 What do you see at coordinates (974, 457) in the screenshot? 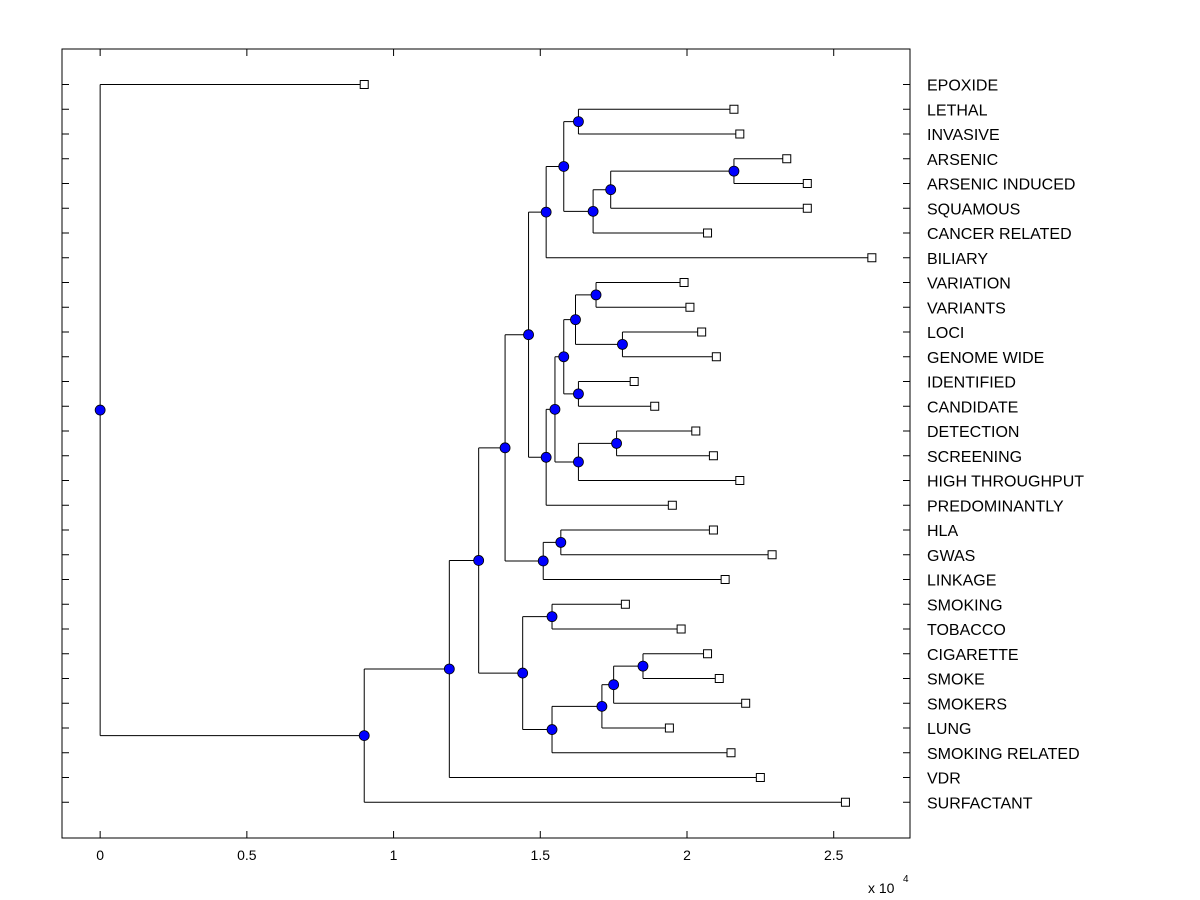
I see `leaf-label: SCREENING` at bounding box center [974, 457].